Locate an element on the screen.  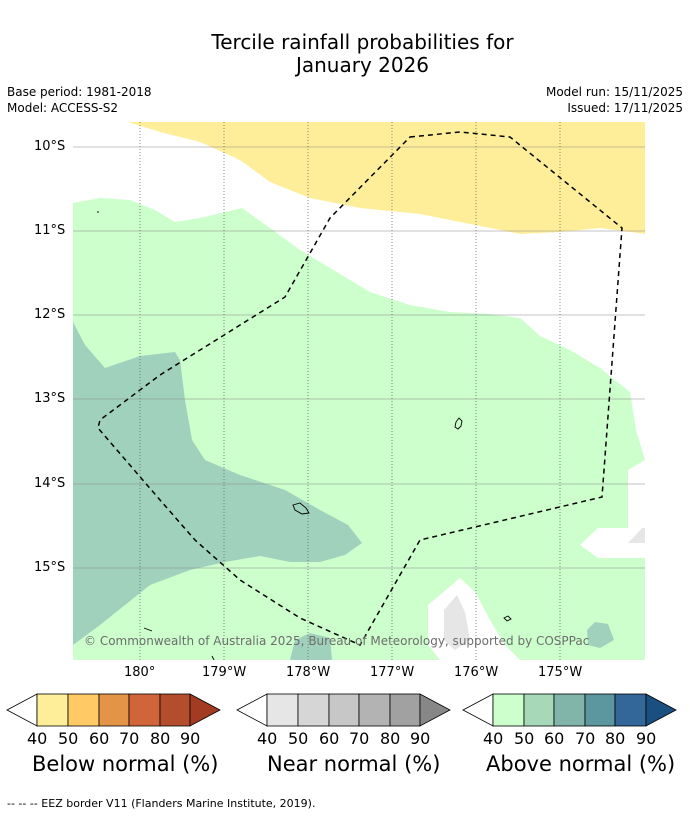
above-tick-80: 80 is located at coordinates (615, 738).